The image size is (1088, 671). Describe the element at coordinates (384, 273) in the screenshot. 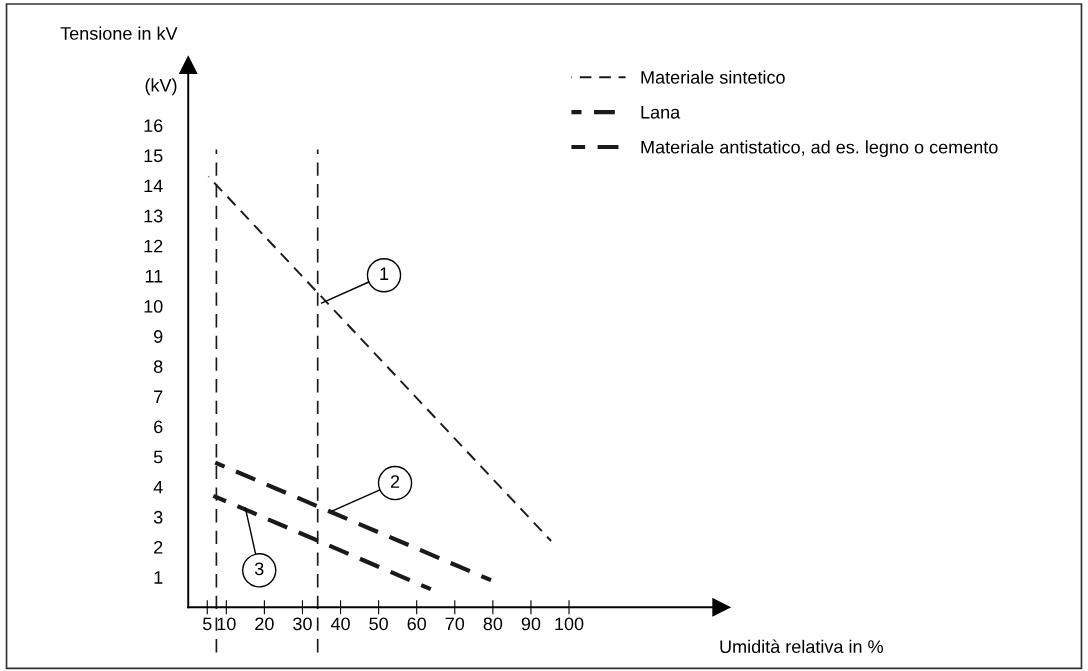

I see `annotation: 1` at that location.